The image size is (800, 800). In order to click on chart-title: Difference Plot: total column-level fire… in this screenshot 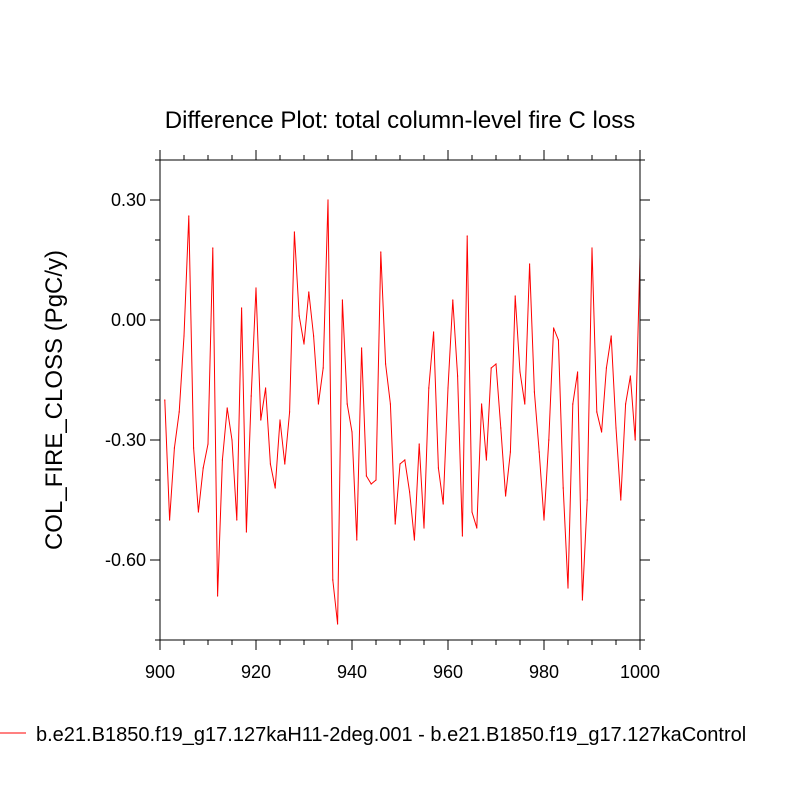, I will do `click(400, 120)`.